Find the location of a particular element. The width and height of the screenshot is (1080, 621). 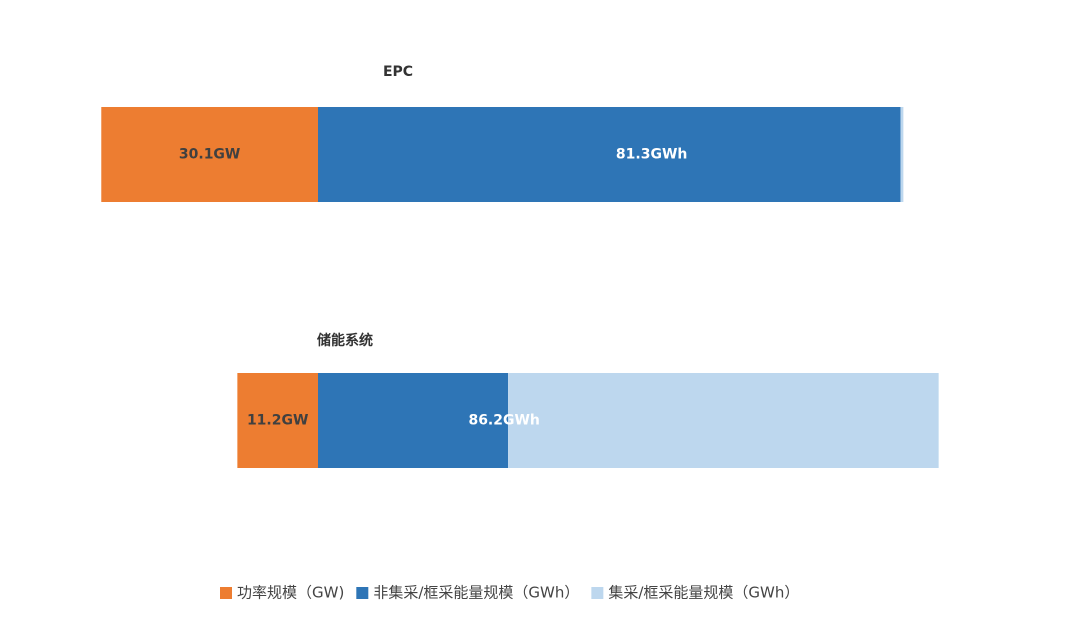

legend-label: 功率规模（GW) is located at coordinates (290, 593).